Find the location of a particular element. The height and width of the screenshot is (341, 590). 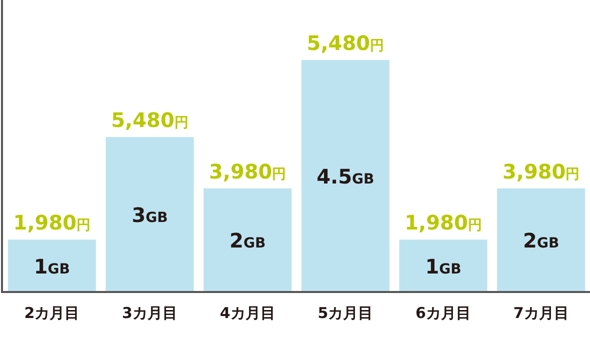

data-label: 4.5GB is located at coordinates (345, 176).